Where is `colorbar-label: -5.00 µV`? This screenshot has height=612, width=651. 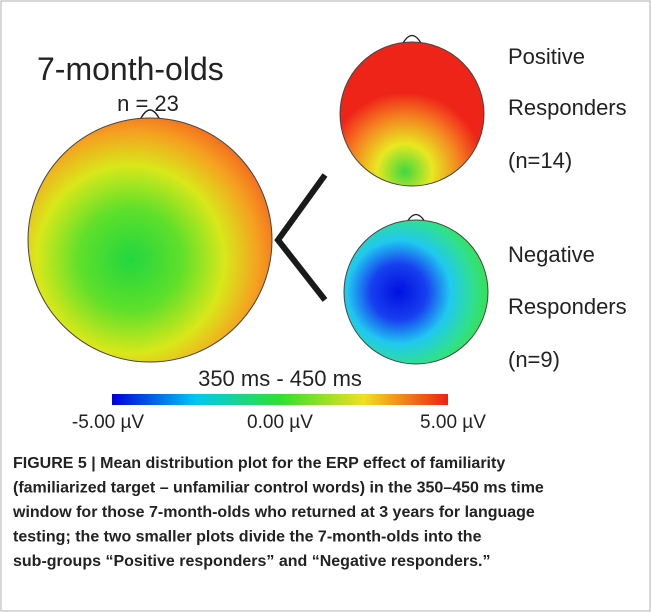
colorbar-label: -5.00 µV is located at coordinates (108, 422).